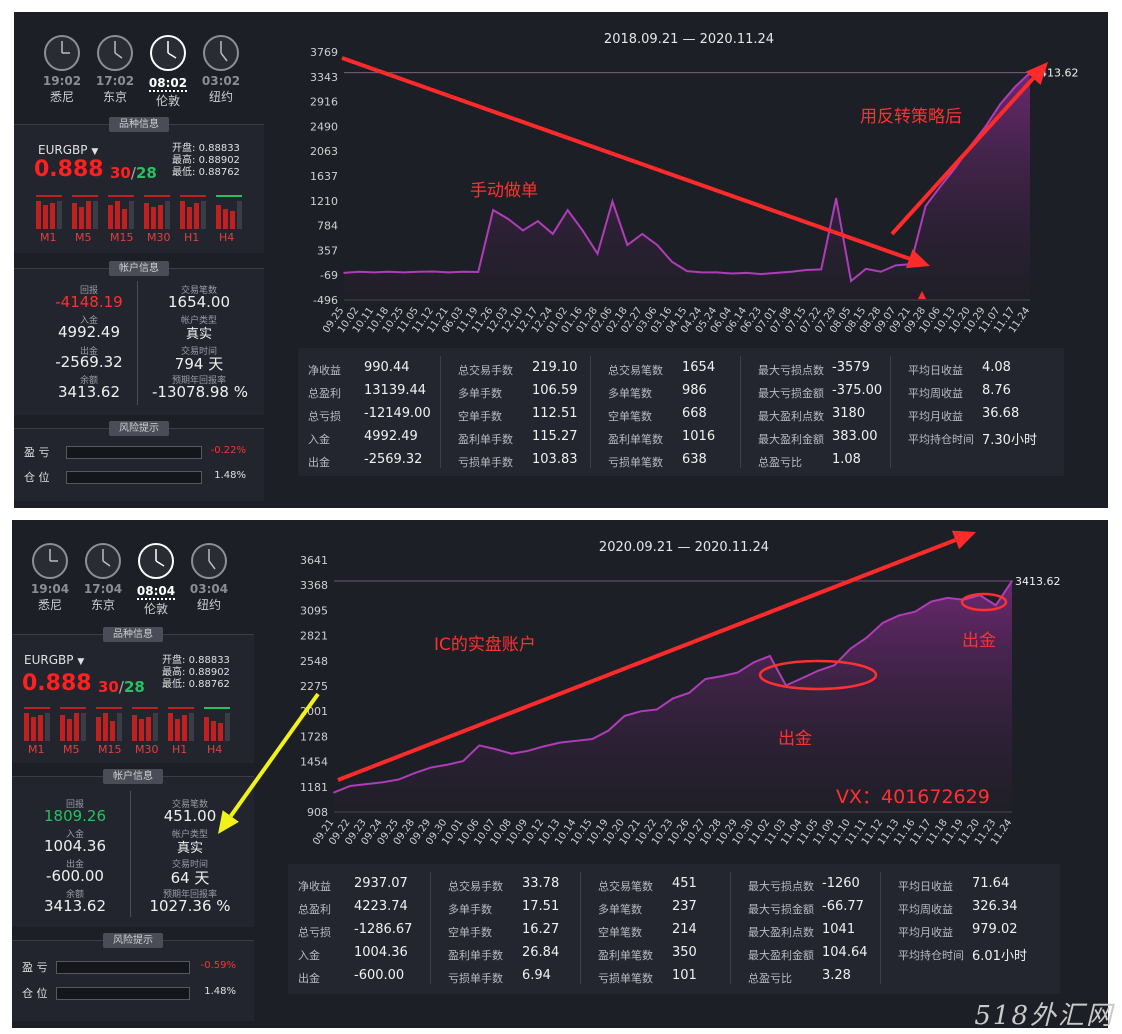  Describe the element at coordinates (324, 126) in the screenshot. I see `y-tick-label: 2490` at that location.